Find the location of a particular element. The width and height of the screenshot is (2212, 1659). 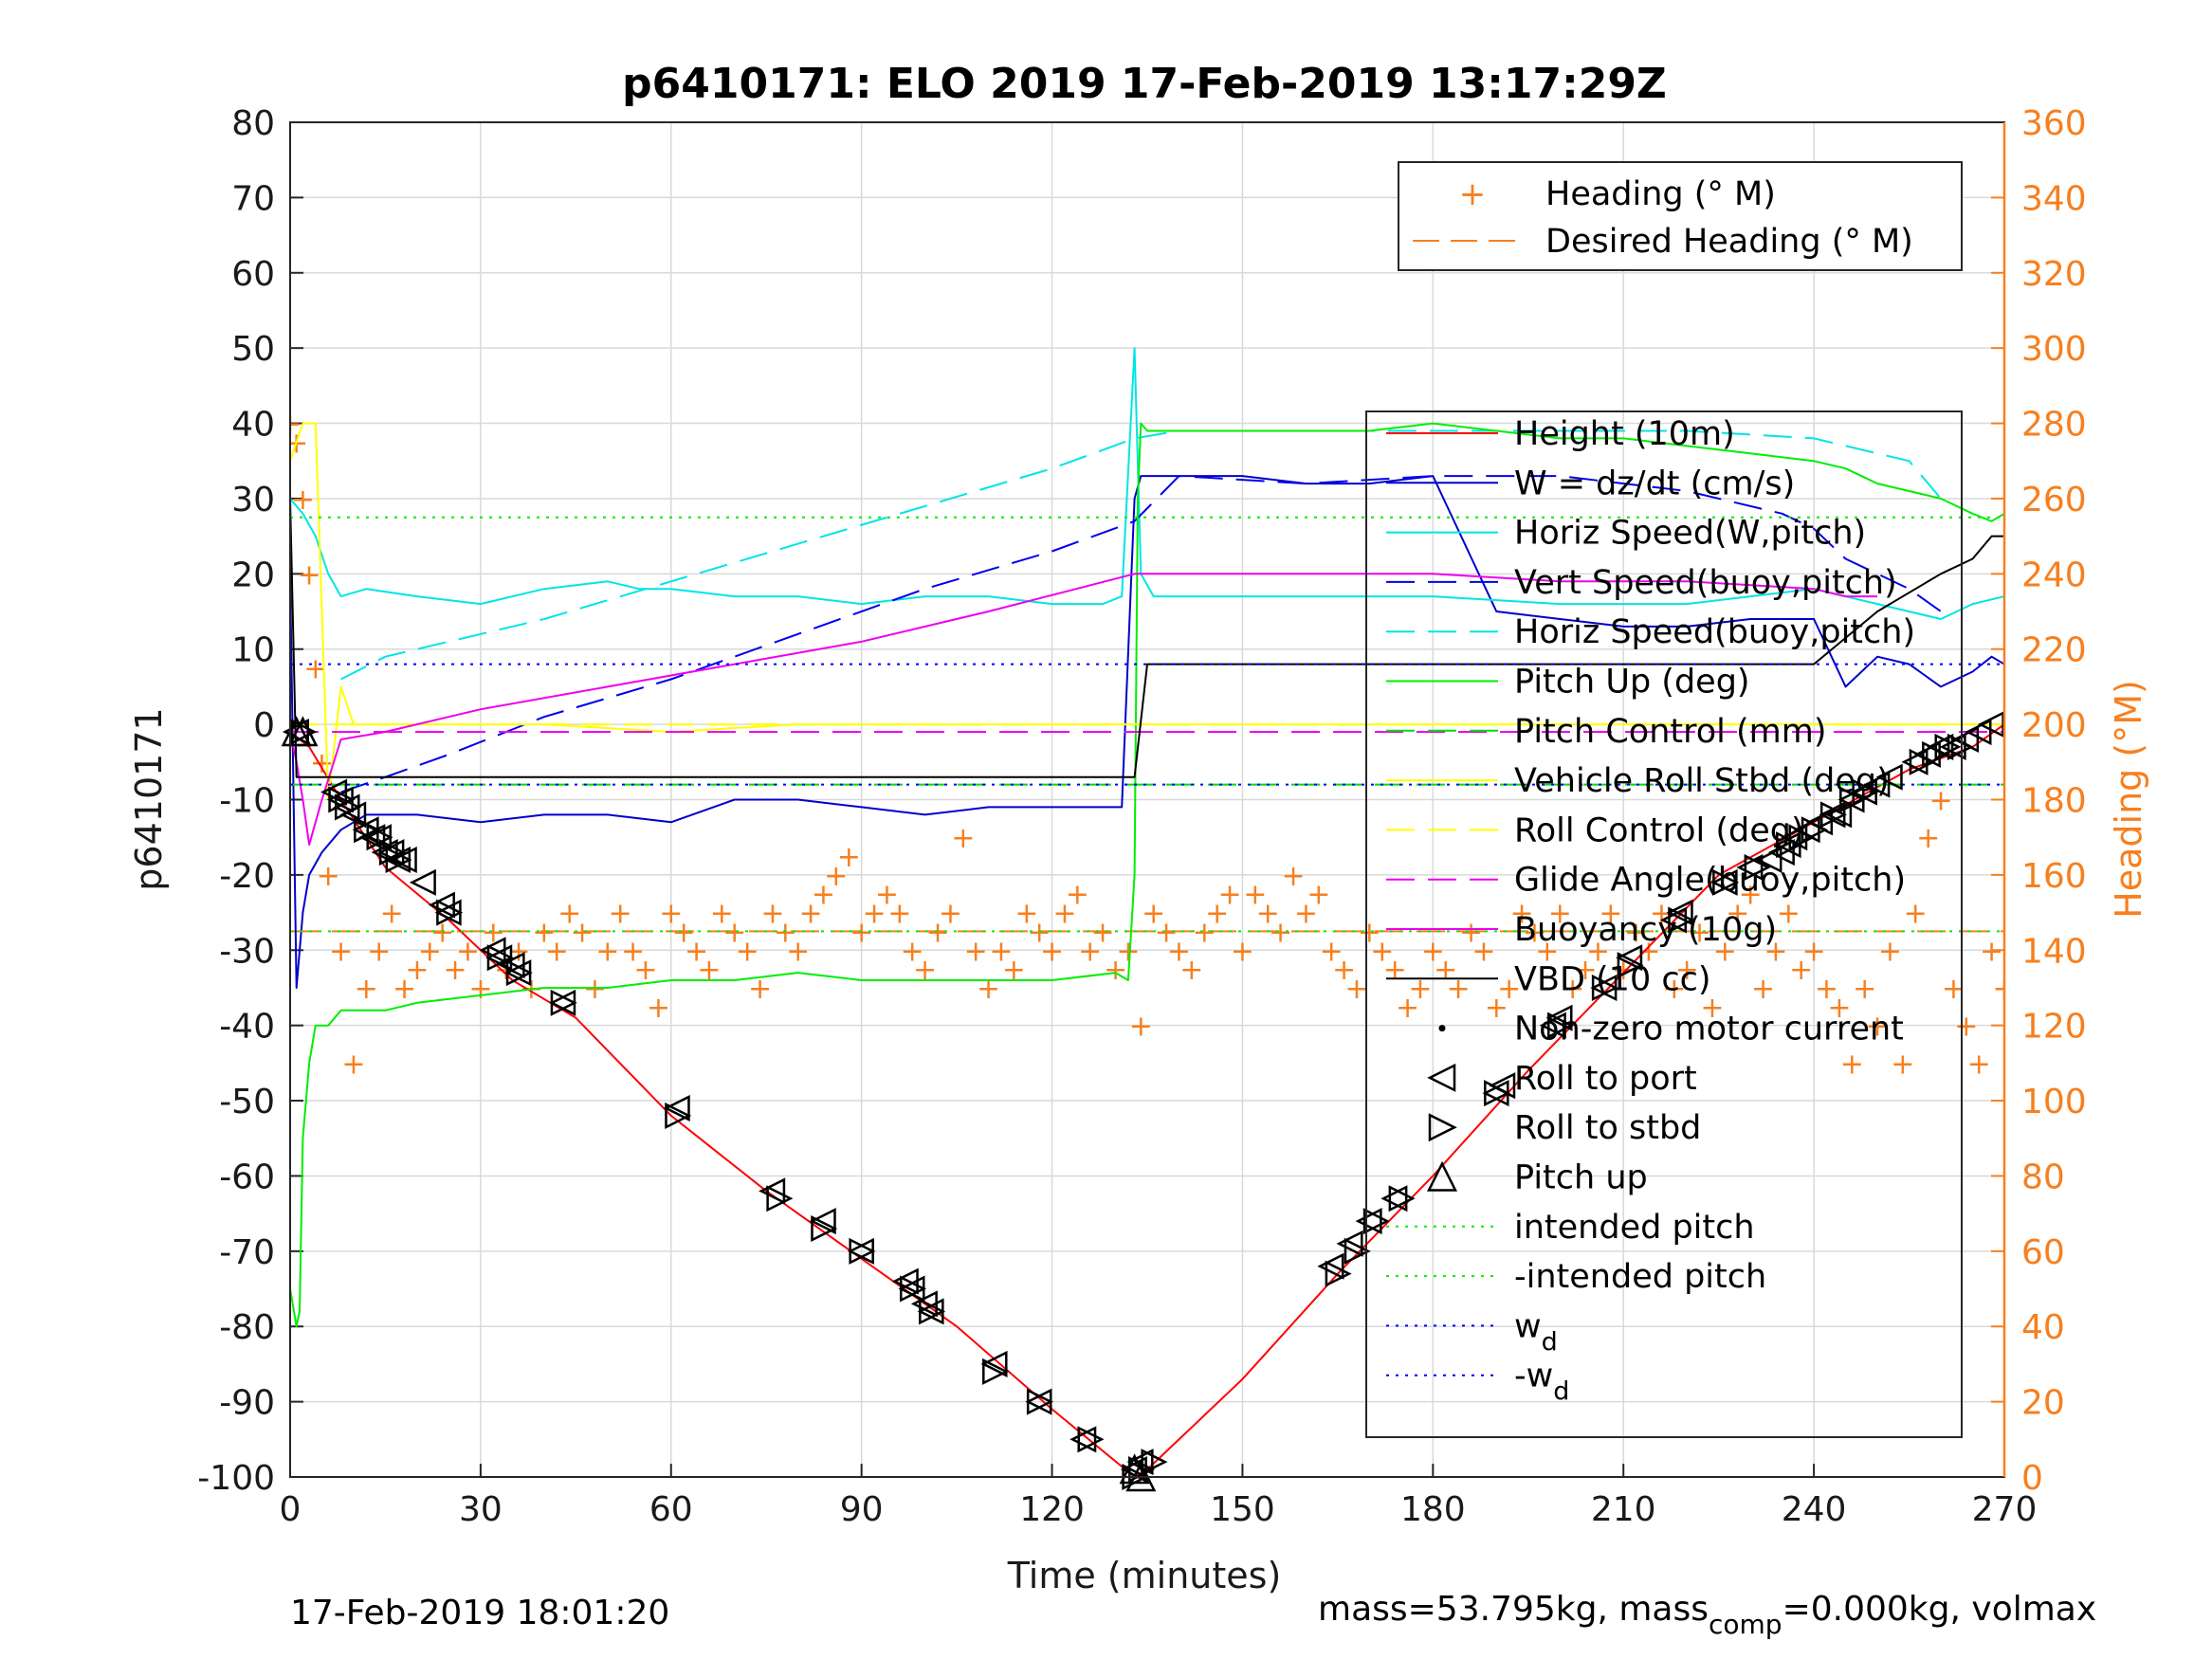

y-tick-label: 40 is located at coordinates (253, 425).